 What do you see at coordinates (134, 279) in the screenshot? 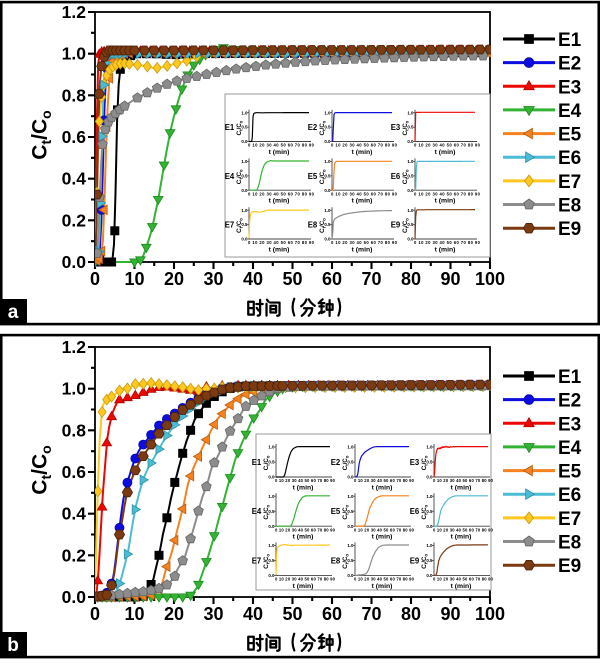
I see `svg-text: 10` at bounding box center [134, 279].